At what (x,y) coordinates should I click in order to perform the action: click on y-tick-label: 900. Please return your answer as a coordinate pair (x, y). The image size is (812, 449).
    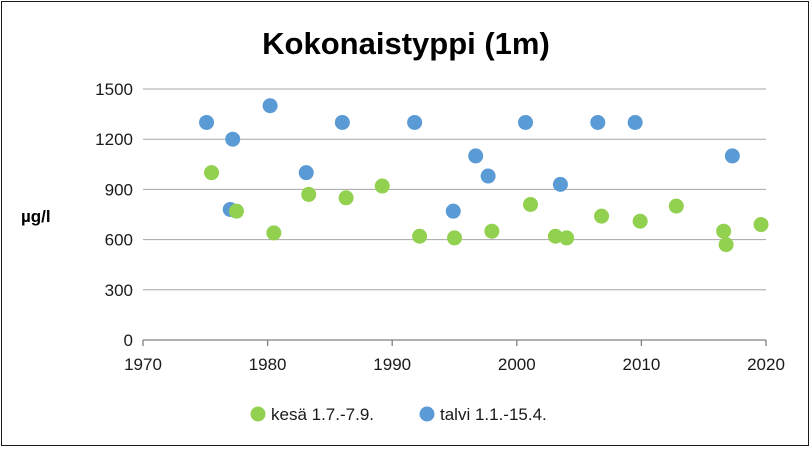
    Looking at the image, I should click on (119, 189).